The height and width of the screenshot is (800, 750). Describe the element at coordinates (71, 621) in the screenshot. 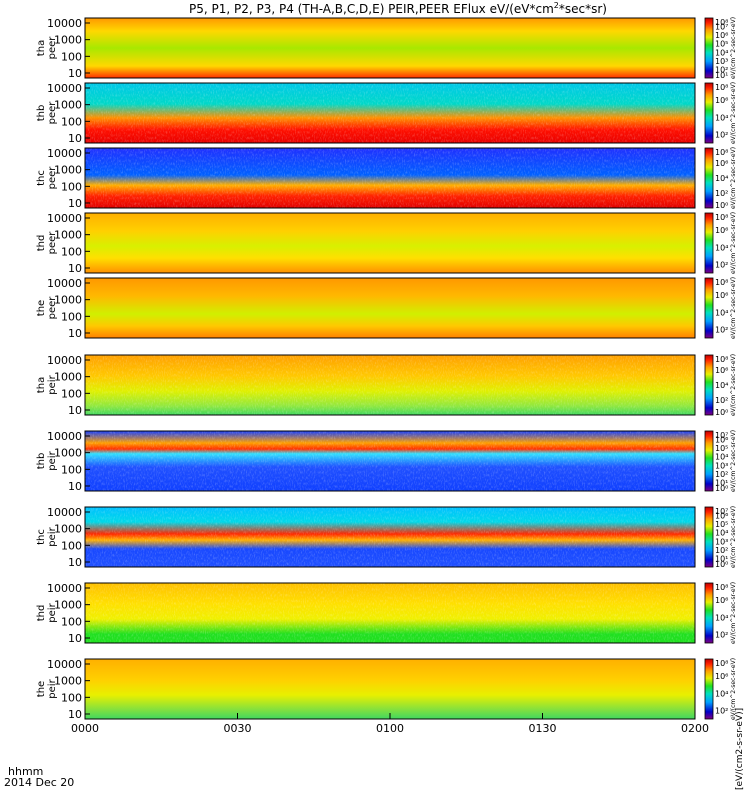

I see `ytick-label-thd-peir-2: 100` at that location.